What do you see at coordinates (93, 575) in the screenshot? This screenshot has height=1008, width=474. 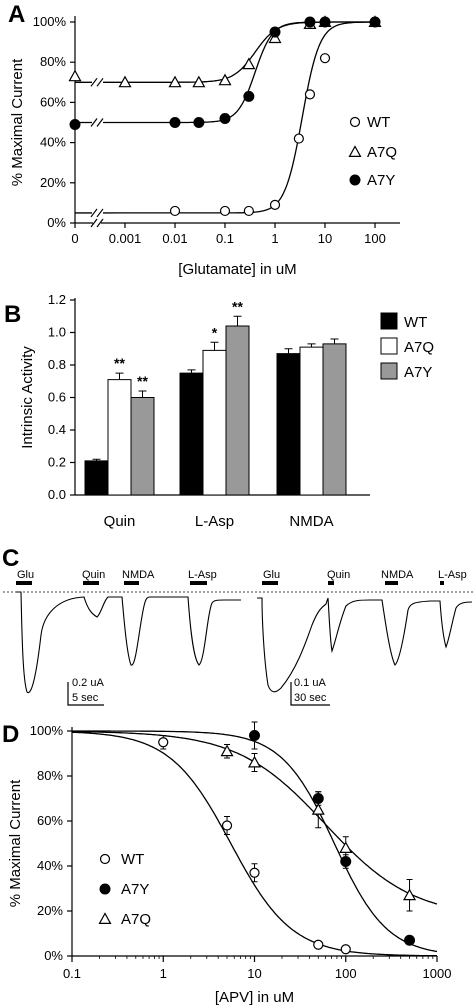 I see `panel-c-agonist-label: Quin` at bounding box center [93, 575].